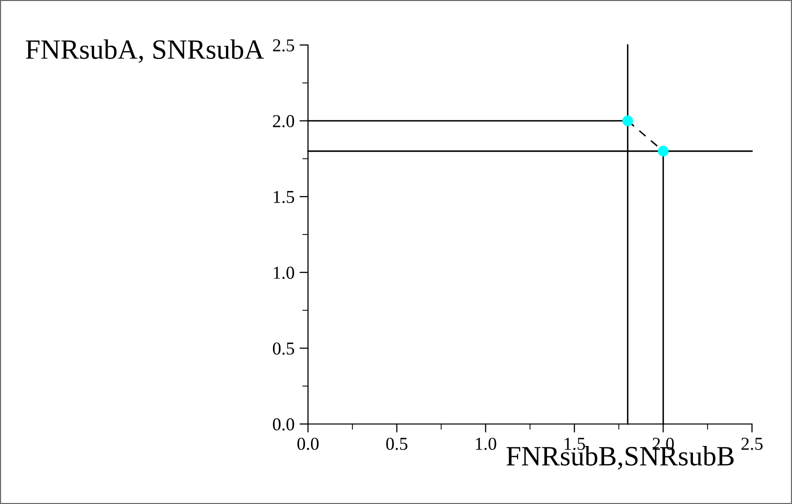  Describe the element at coordinates (283, 121) in the screenshot. I see `y-tick-label: 2.0` at that location.